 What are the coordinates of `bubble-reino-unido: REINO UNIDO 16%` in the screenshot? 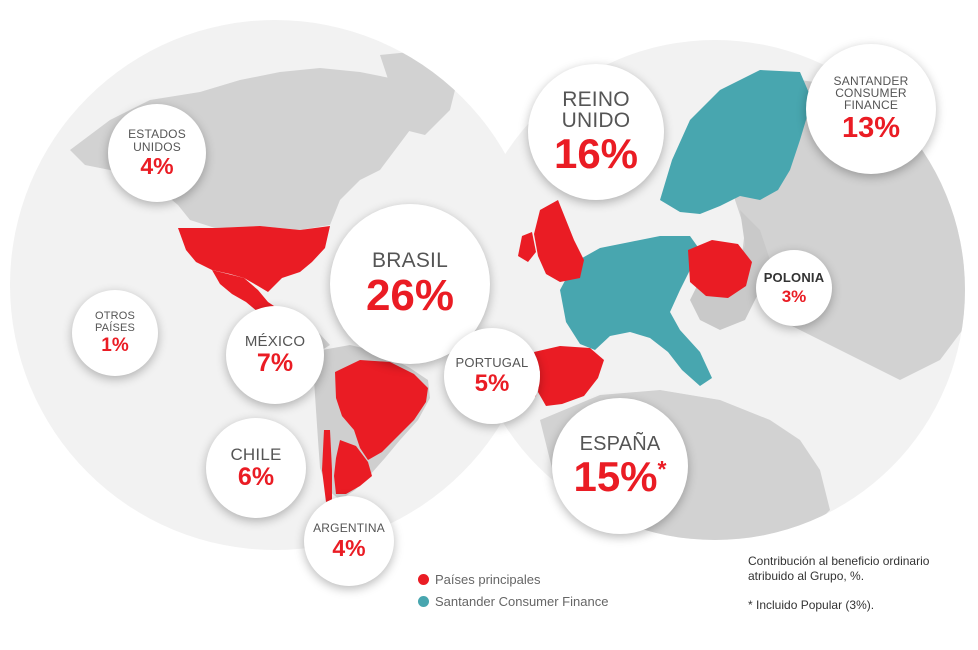 It's located at (596, 132).